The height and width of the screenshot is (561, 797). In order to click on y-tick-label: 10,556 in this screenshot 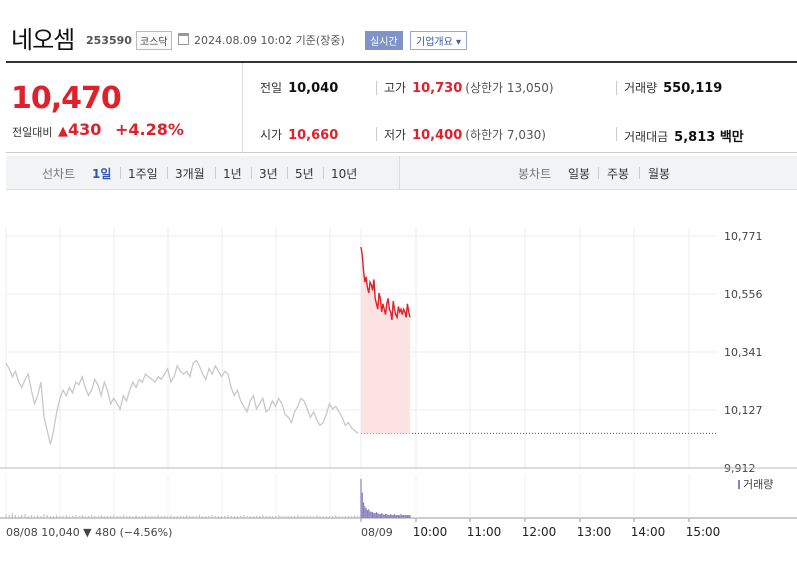, I will do `click(743, 294)`.